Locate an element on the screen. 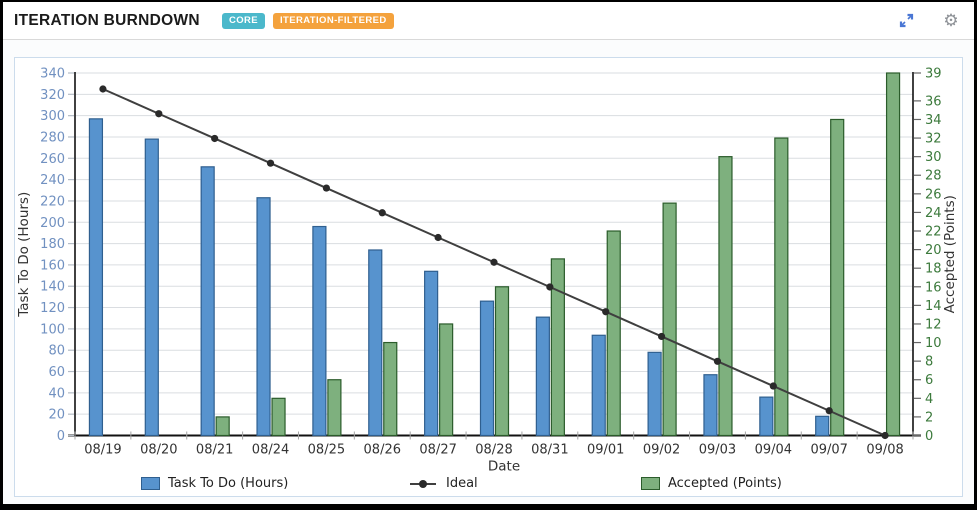  right-axis-tick-label: 22 is located at coordinates (933, 232).